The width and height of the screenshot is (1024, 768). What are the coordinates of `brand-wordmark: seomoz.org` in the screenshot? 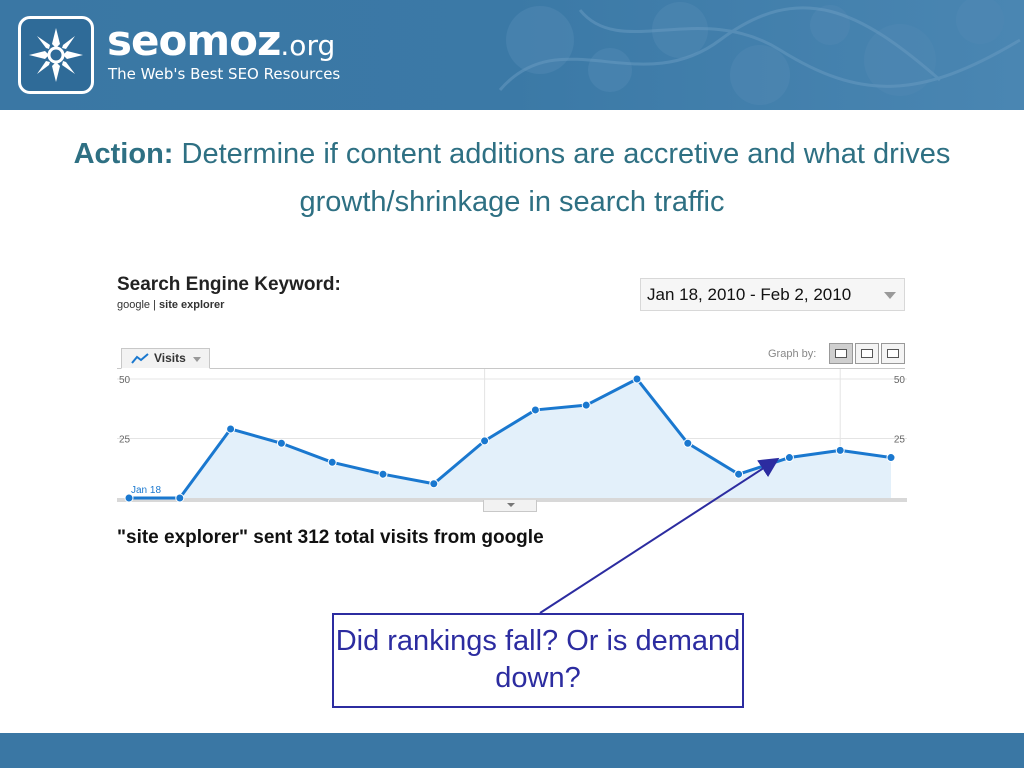 It's located at (221, 41).